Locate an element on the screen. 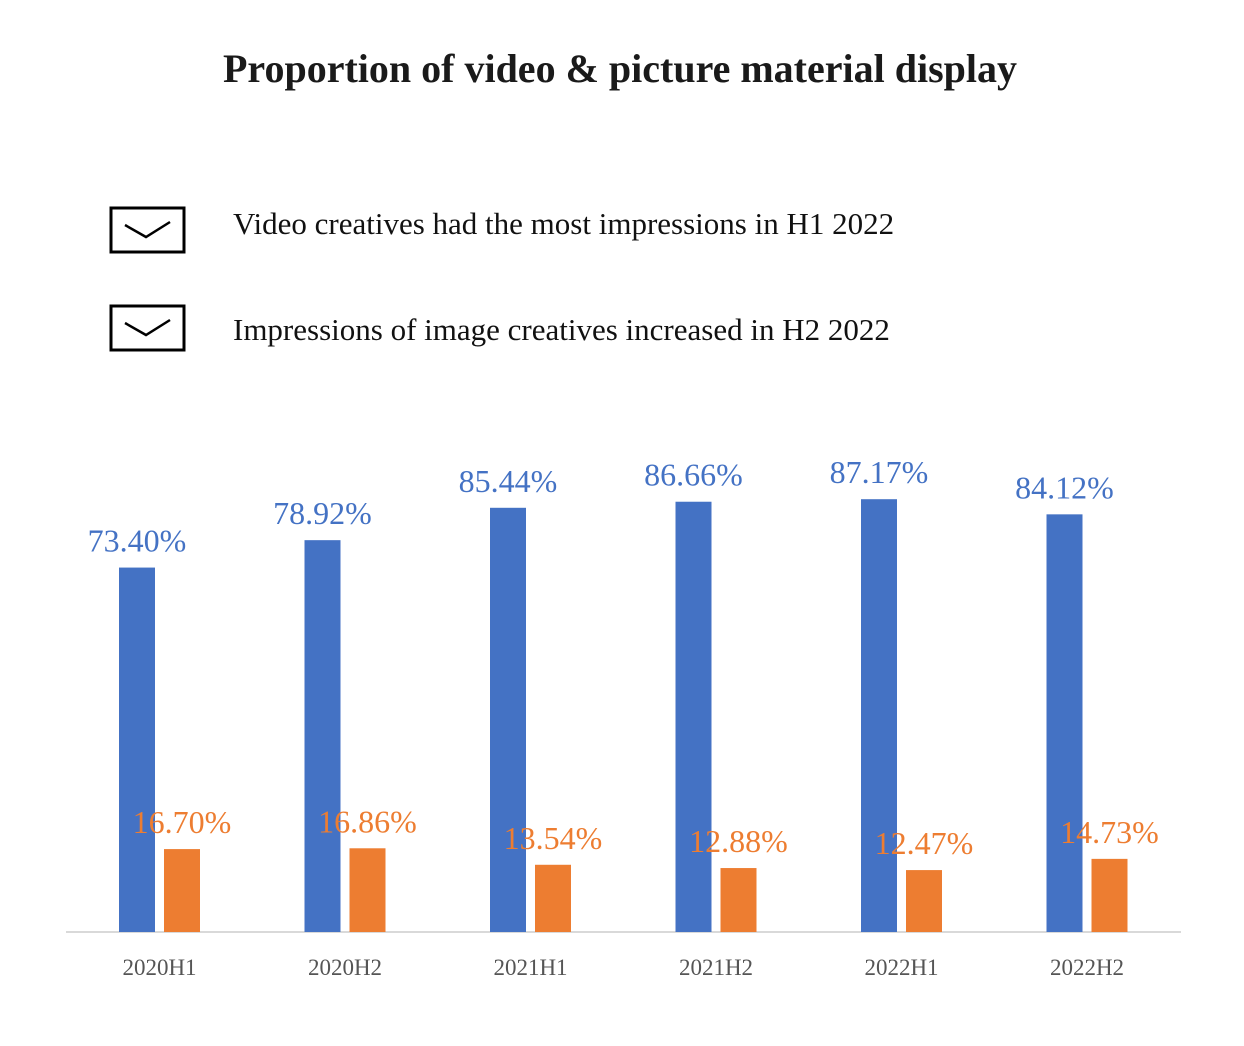  data-label-video-2022H1: 87.17% is located at coordinates (879, 472).